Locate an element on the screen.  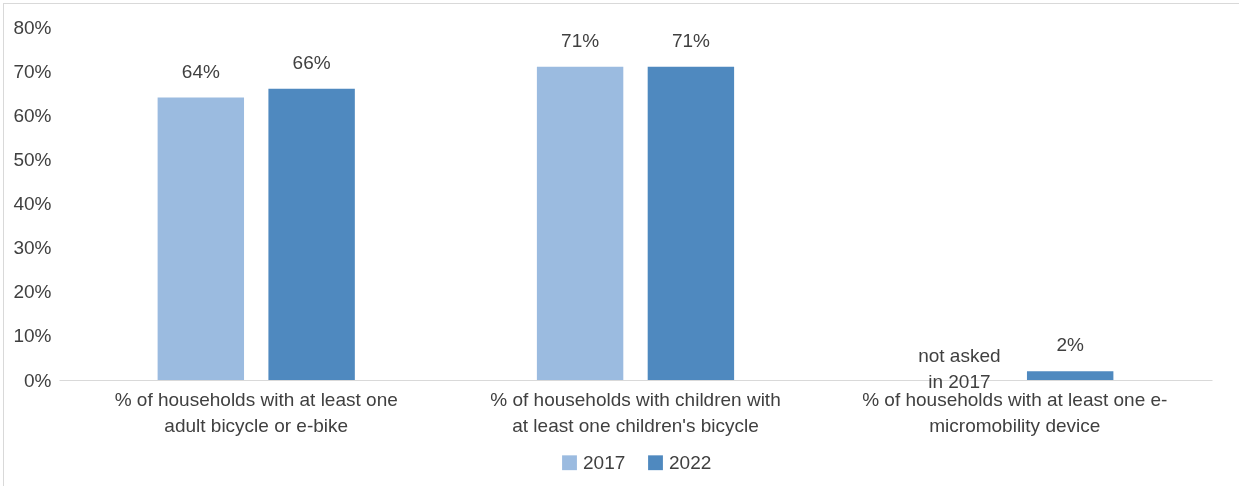
y-tick-label: 30% is located at coordinates (32, 248).